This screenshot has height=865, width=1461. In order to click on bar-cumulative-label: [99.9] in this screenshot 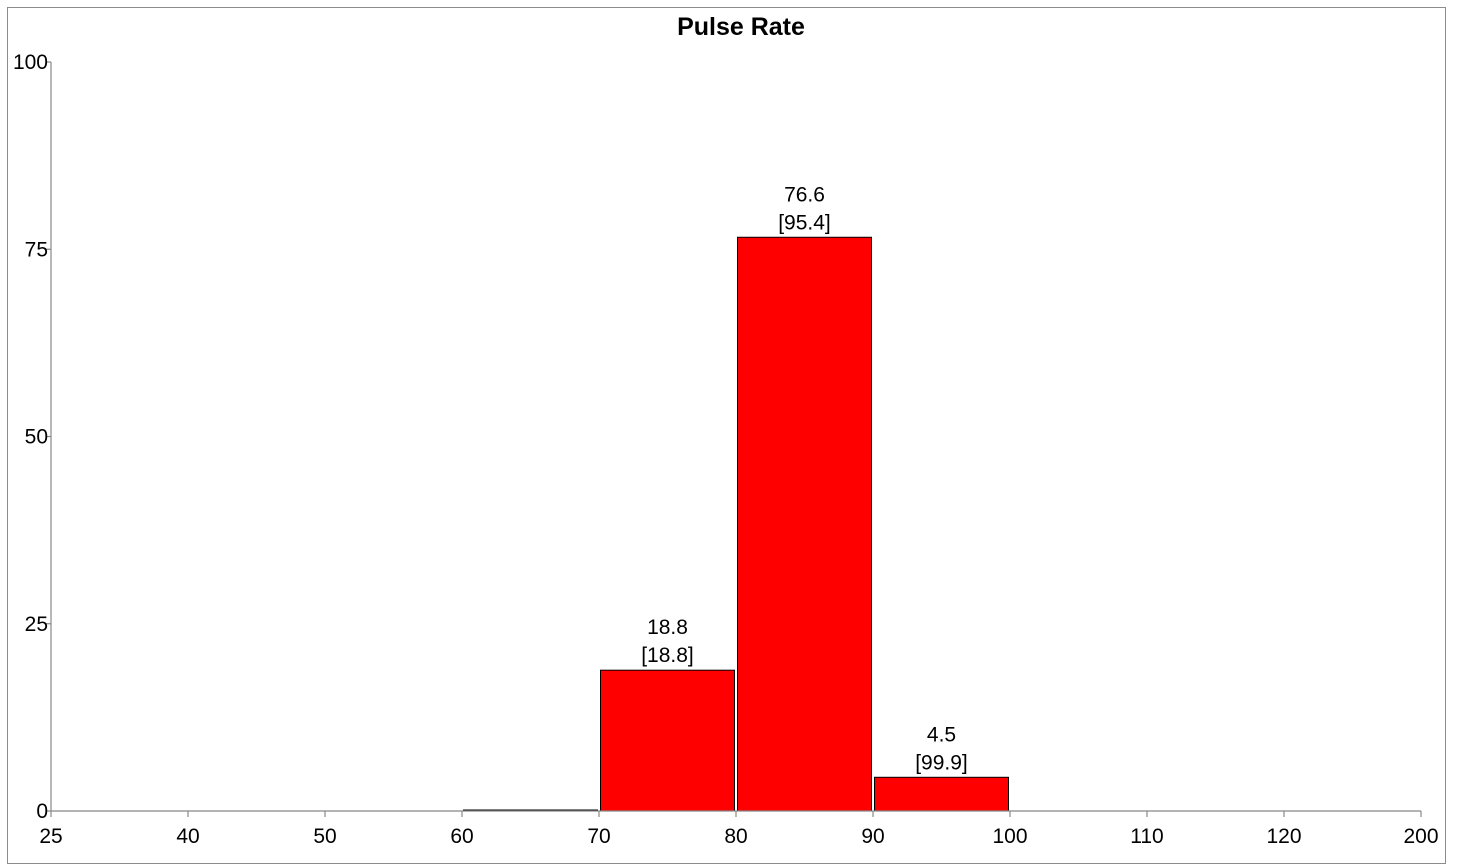, I will do `click(941, 762)`.